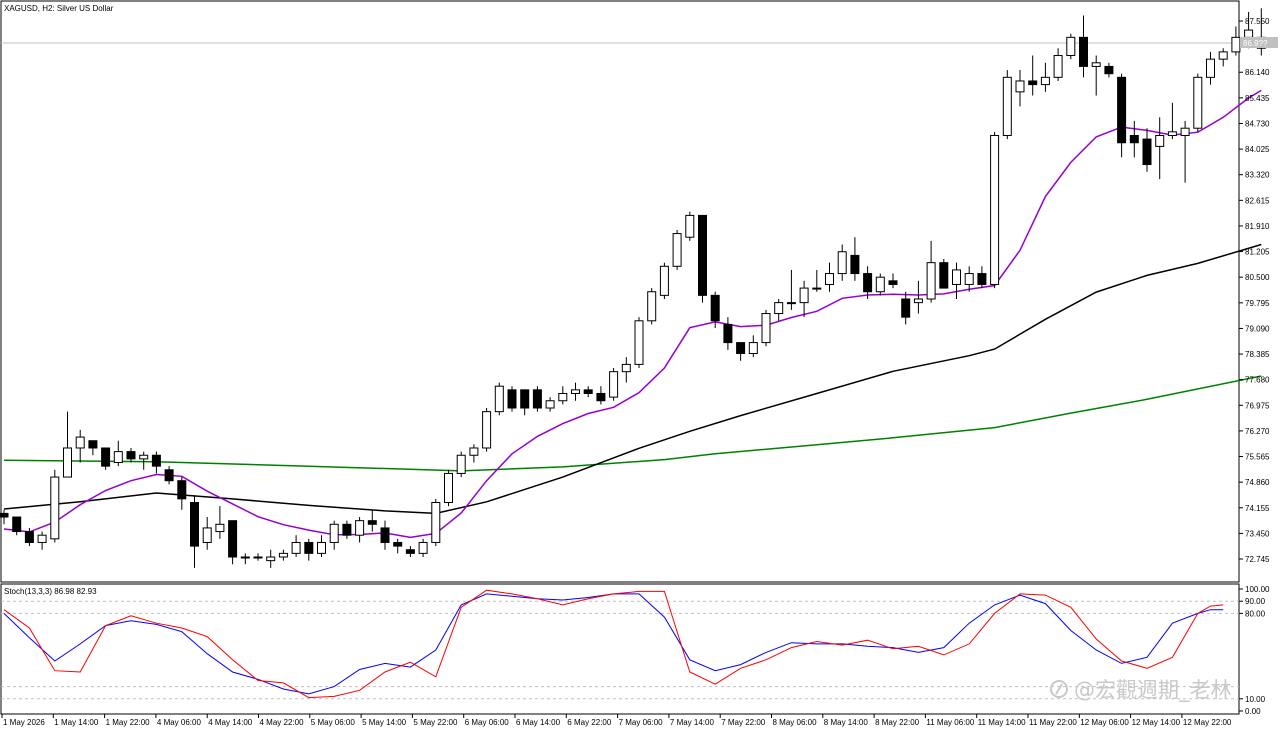  Describe the element at coordinates (1257, 21) in the screenshot. I see `price-tick-label: 87.550` at that location.